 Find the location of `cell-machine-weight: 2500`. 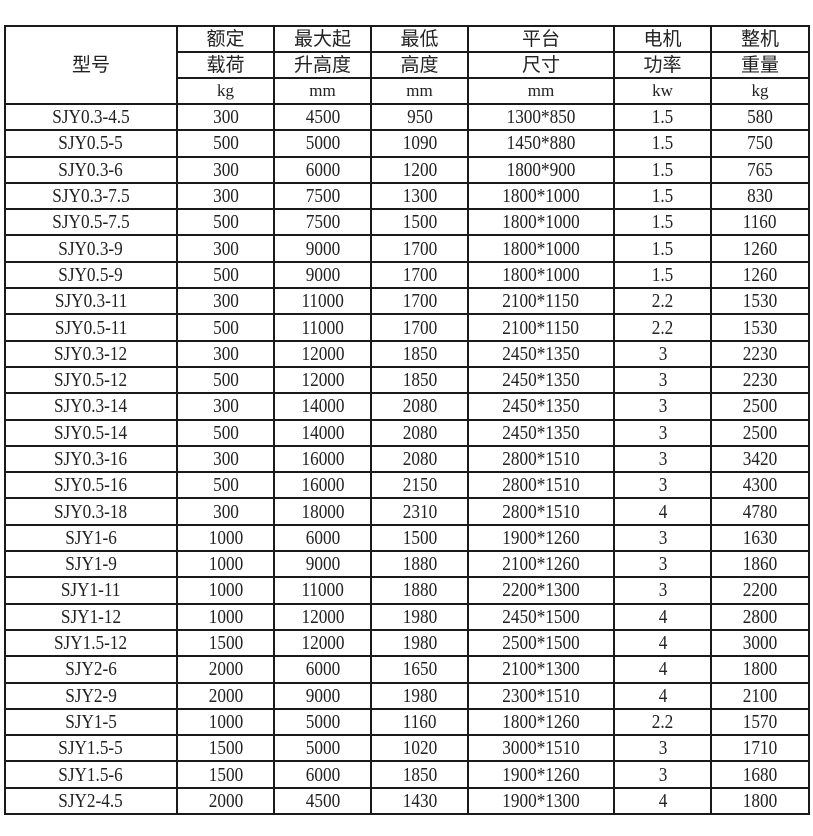

cell-machine-weight: 2500 is located at coordinates (760, 432).